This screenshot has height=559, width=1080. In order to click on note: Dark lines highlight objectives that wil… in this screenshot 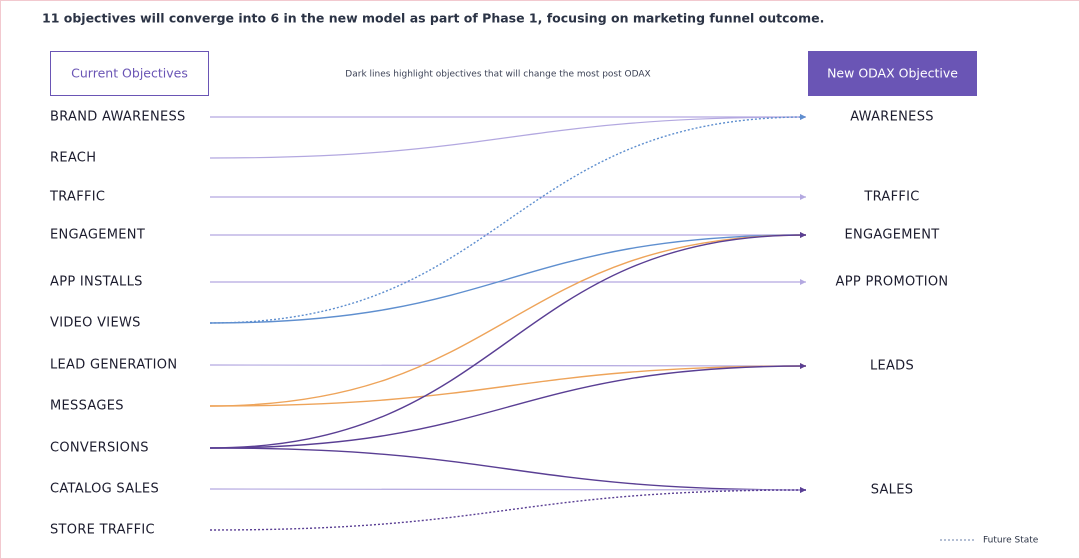, I will do `click(497, 75)`.